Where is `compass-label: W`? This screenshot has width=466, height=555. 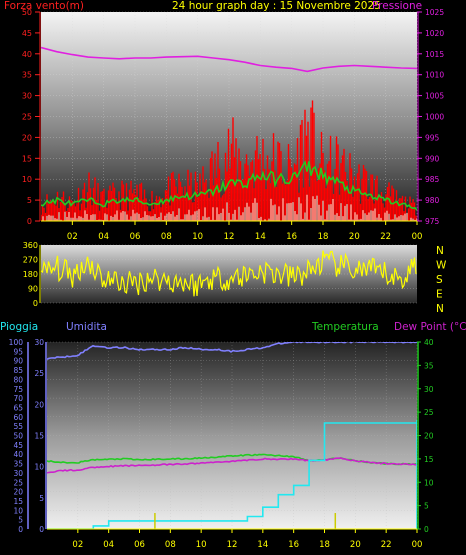 compass-label: W is located at coordinates (441, 266).